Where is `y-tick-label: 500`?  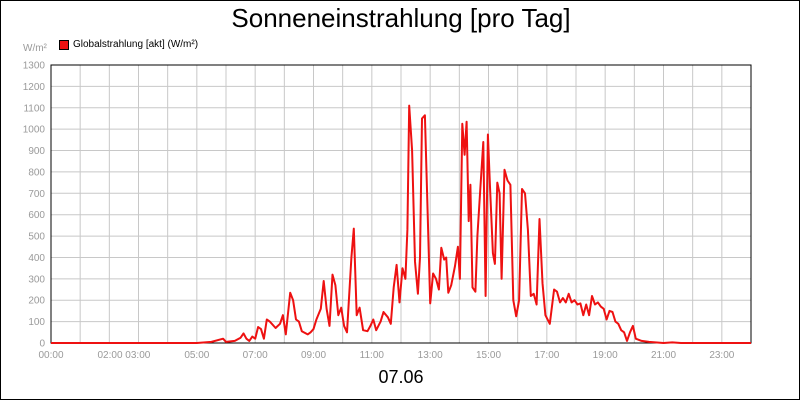
y-tick-label: 500 is located at coordinates (36, 237).